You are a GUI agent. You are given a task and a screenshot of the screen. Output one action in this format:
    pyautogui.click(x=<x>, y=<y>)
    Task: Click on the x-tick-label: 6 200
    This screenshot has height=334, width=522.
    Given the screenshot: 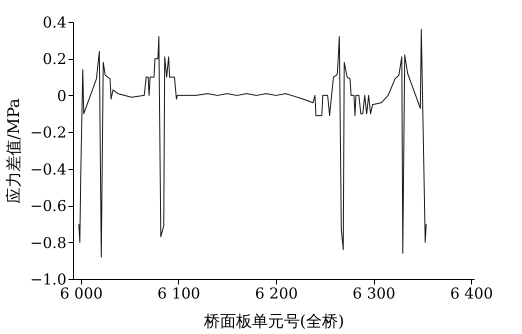 What is the action you would take?
    pyautogui.click(x=276, y=293)
    